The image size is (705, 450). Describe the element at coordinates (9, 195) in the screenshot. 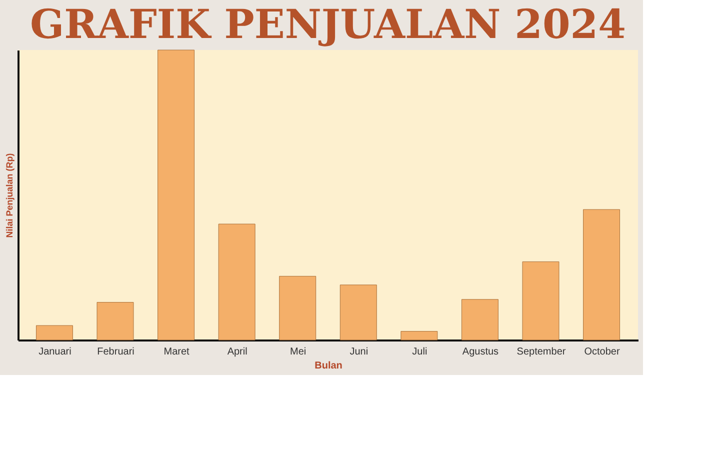

I see `y-axis-title: Nilai Penjualan (Rp)` at that location.